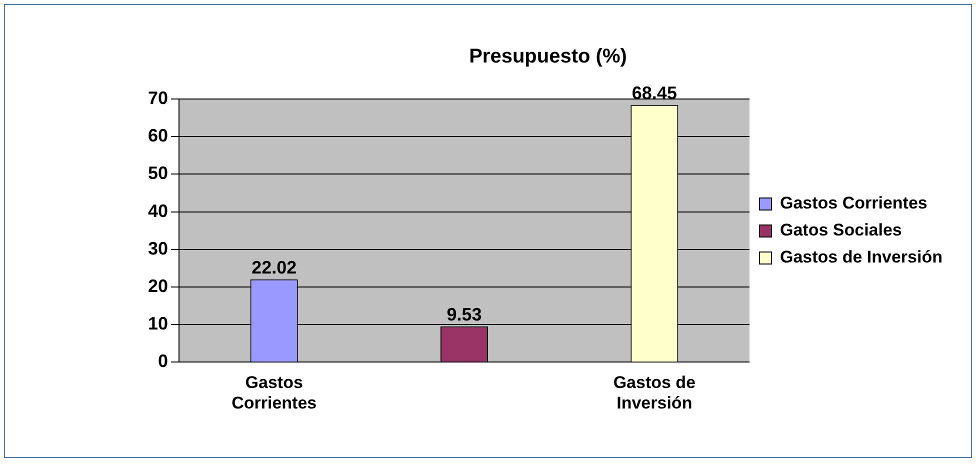  What do you see at coordinates (274, 267) in the screenshot?
I see `data-label: 22.02` at bounding box center [274, 267].